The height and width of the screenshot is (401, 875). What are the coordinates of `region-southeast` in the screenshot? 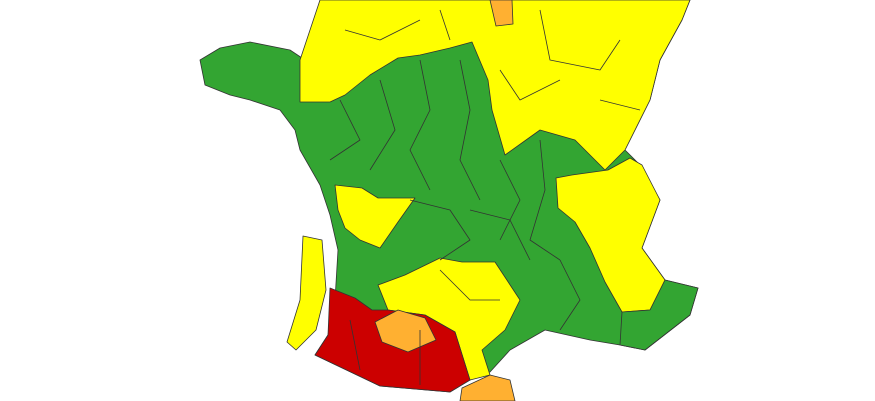 It's located at (659, 315).